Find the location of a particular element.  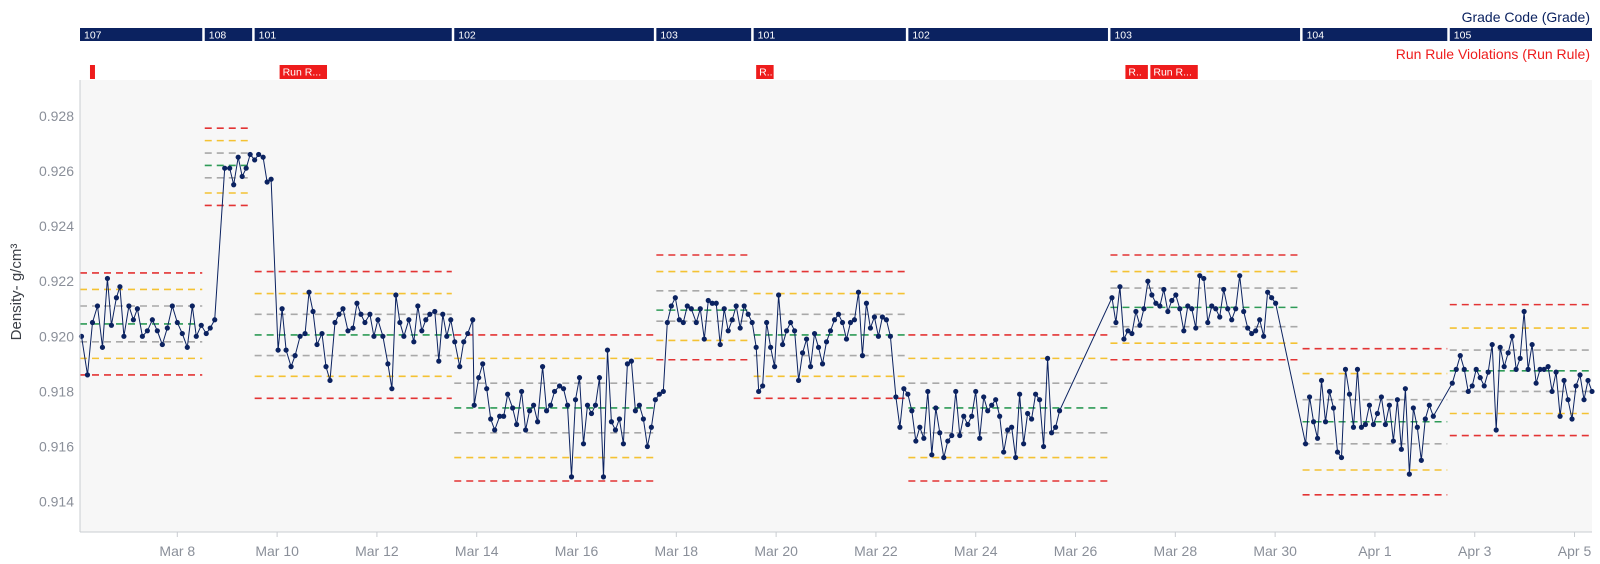

y-axis-ticks: 0.914 0.916 0.918 0.920 0.922 0.924 0.926 0.928 is located at coordinates (56, 309).